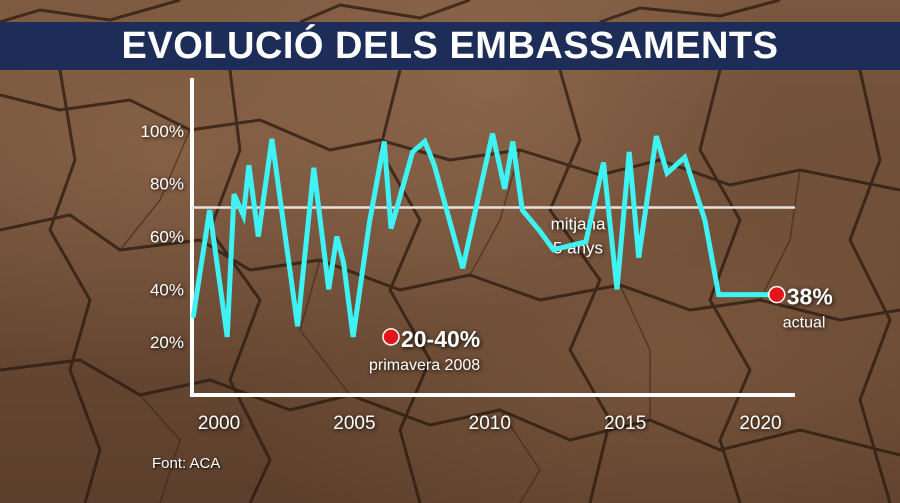 The height and width of the screenshot is (503, 900). I want to click on title-banner: EVOLUCIÓ DELS EMBASSAMENTS, so click(450, 46).